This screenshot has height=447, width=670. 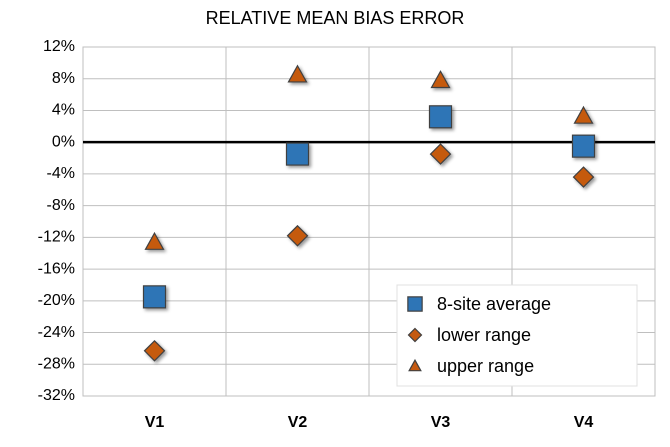 What do you see at coordinates (494, 304) in the screenshot?
I see `legend-label: 8-site average` at bounding box center [494, 304].